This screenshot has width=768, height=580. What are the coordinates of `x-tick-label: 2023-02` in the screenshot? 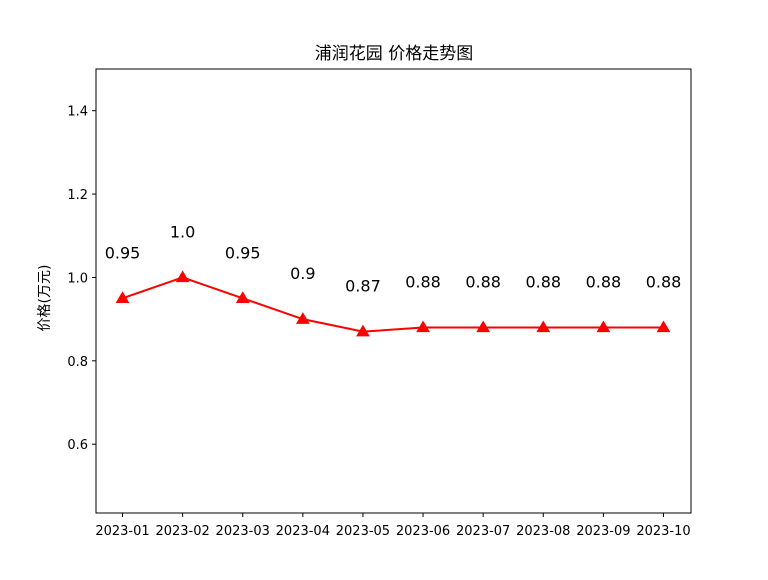 It's located at (182, 531).